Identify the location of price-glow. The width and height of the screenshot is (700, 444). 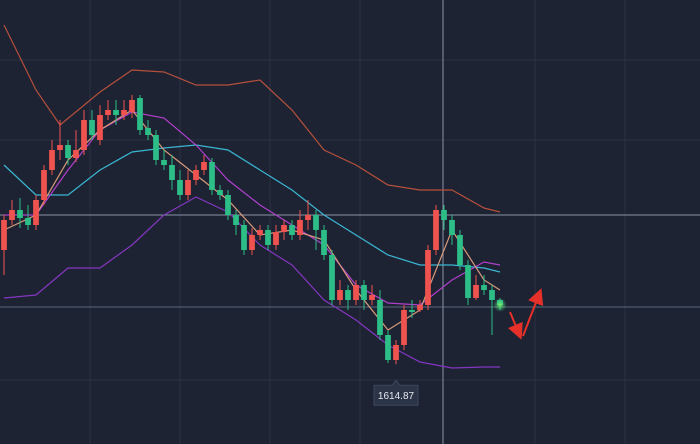
(500, 305).